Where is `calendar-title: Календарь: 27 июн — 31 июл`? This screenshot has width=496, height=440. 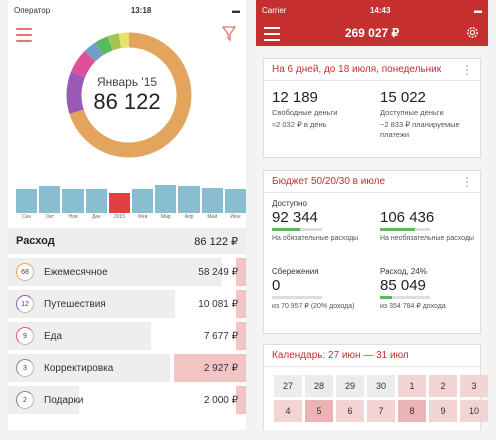 calendar-title: Календарь: 27 июн — 31 июл is located at coordinates (340, 355).